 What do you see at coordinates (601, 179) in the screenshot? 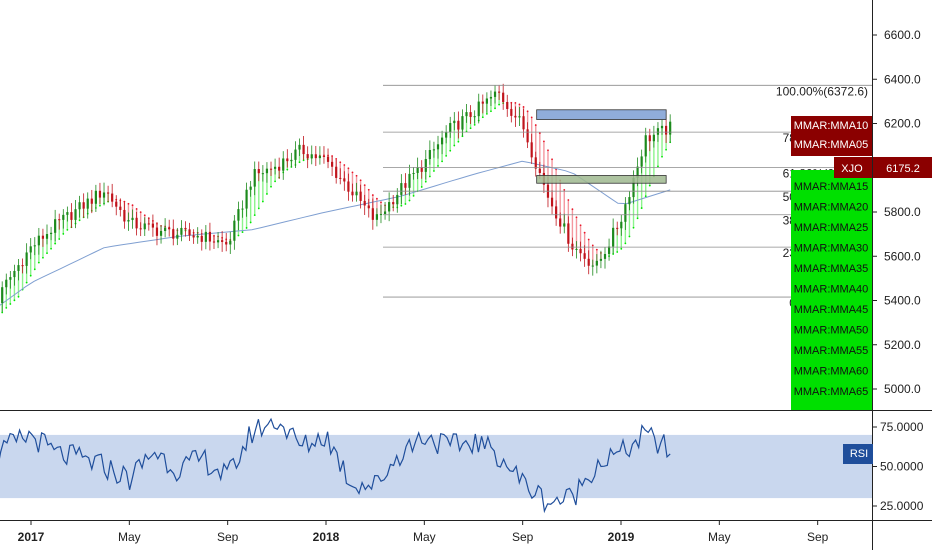
I see `green-zone` at bounding box center [601, 179].